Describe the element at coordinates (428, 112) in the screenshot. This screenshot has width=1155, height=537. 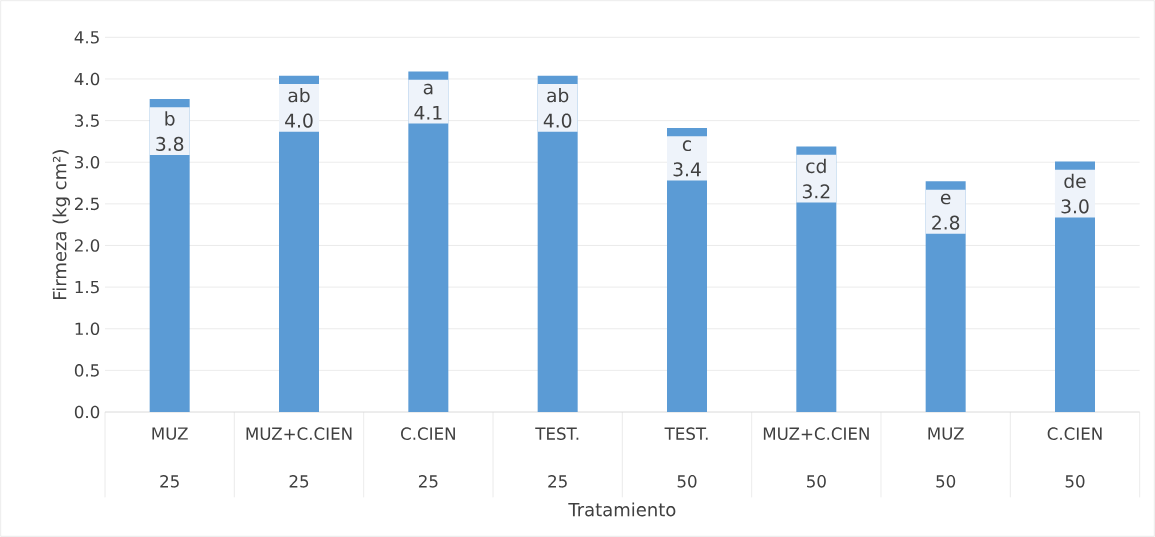
I see `data-label: 4.1` at that location.